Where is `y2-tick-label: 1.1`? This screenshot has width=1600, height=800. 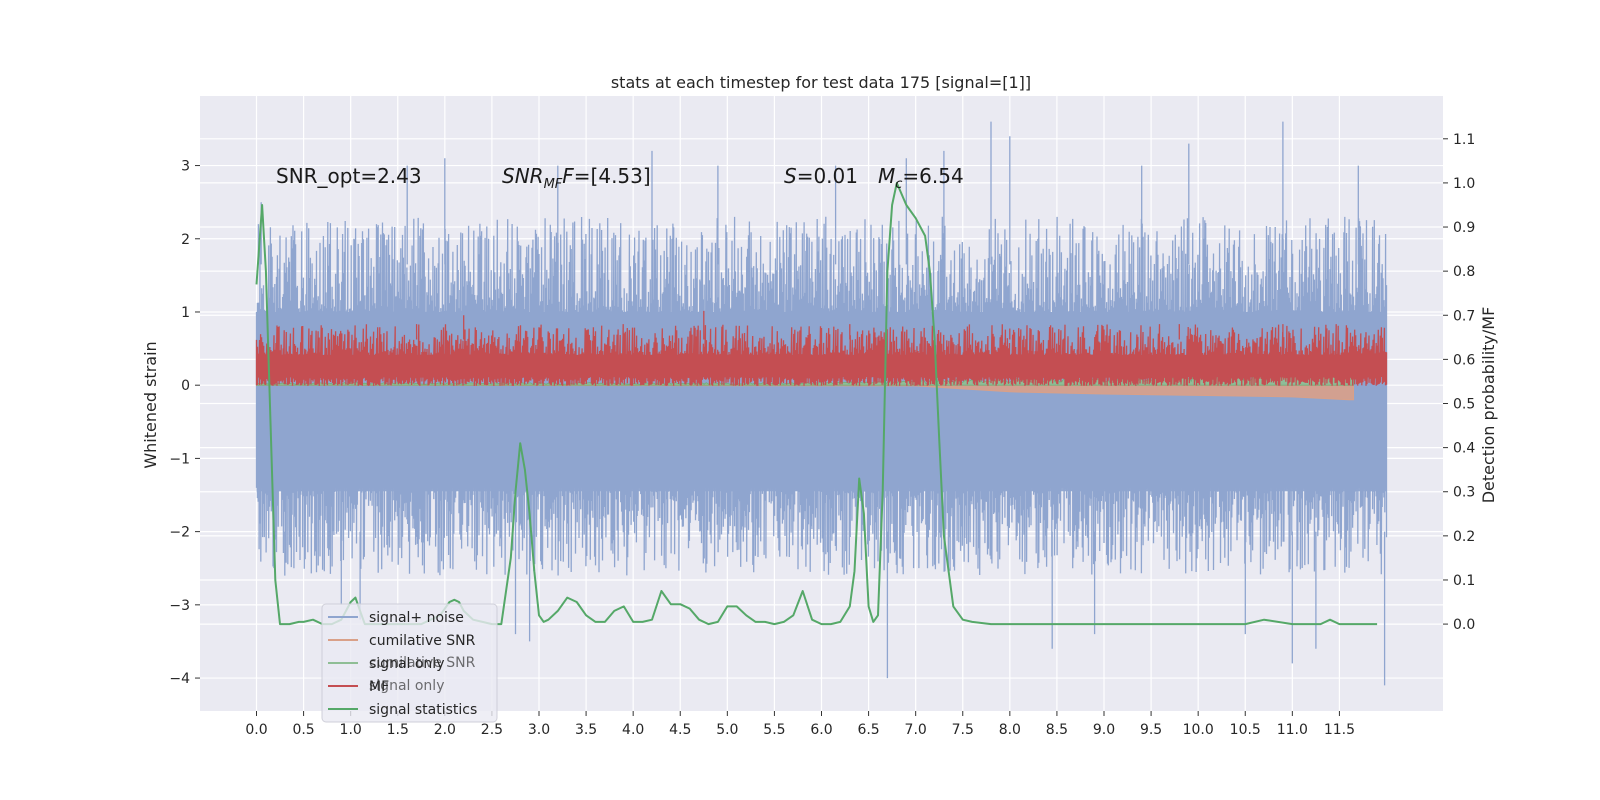 y2-tick-label: 1.1 is located at coordinates (1464, 140).